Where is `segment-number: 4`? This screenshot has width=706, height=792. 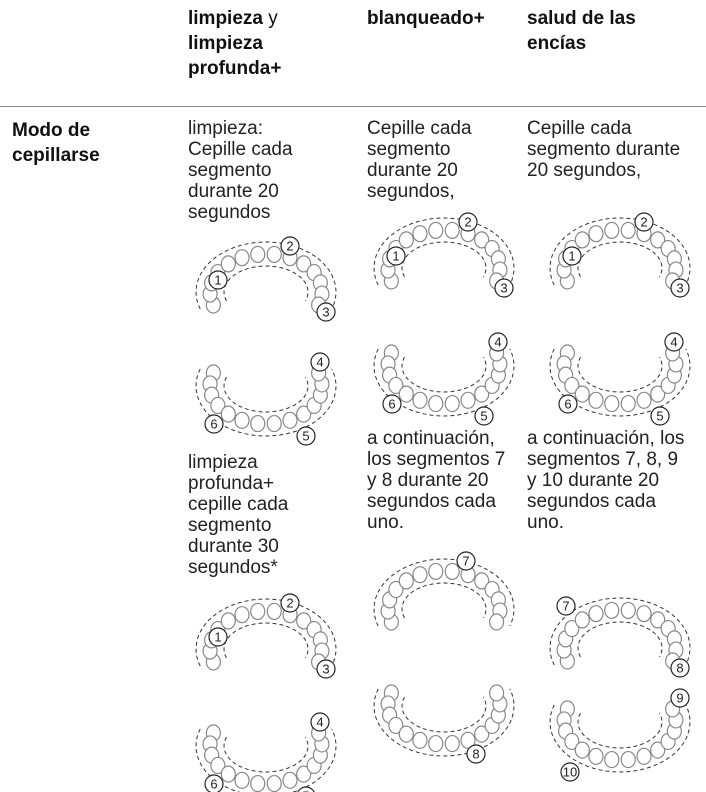
segment-number: 4 is located at coordinates (319, 361).